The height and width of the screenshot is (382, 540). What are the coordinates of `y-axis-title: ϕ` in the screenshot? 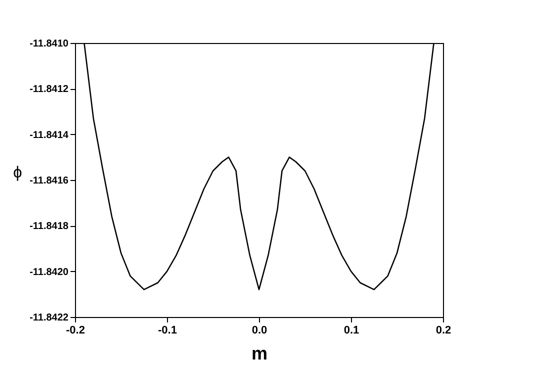 It's located at (17, 173).